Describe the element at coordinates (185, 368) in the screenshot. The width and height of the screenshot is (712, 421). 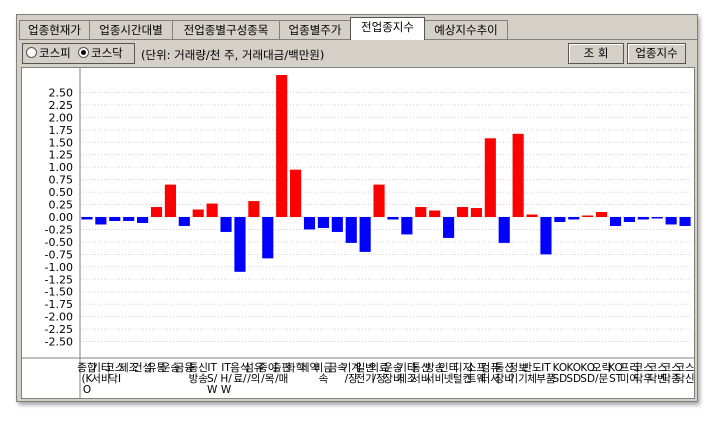
I see `category-label: 금융` at that location.